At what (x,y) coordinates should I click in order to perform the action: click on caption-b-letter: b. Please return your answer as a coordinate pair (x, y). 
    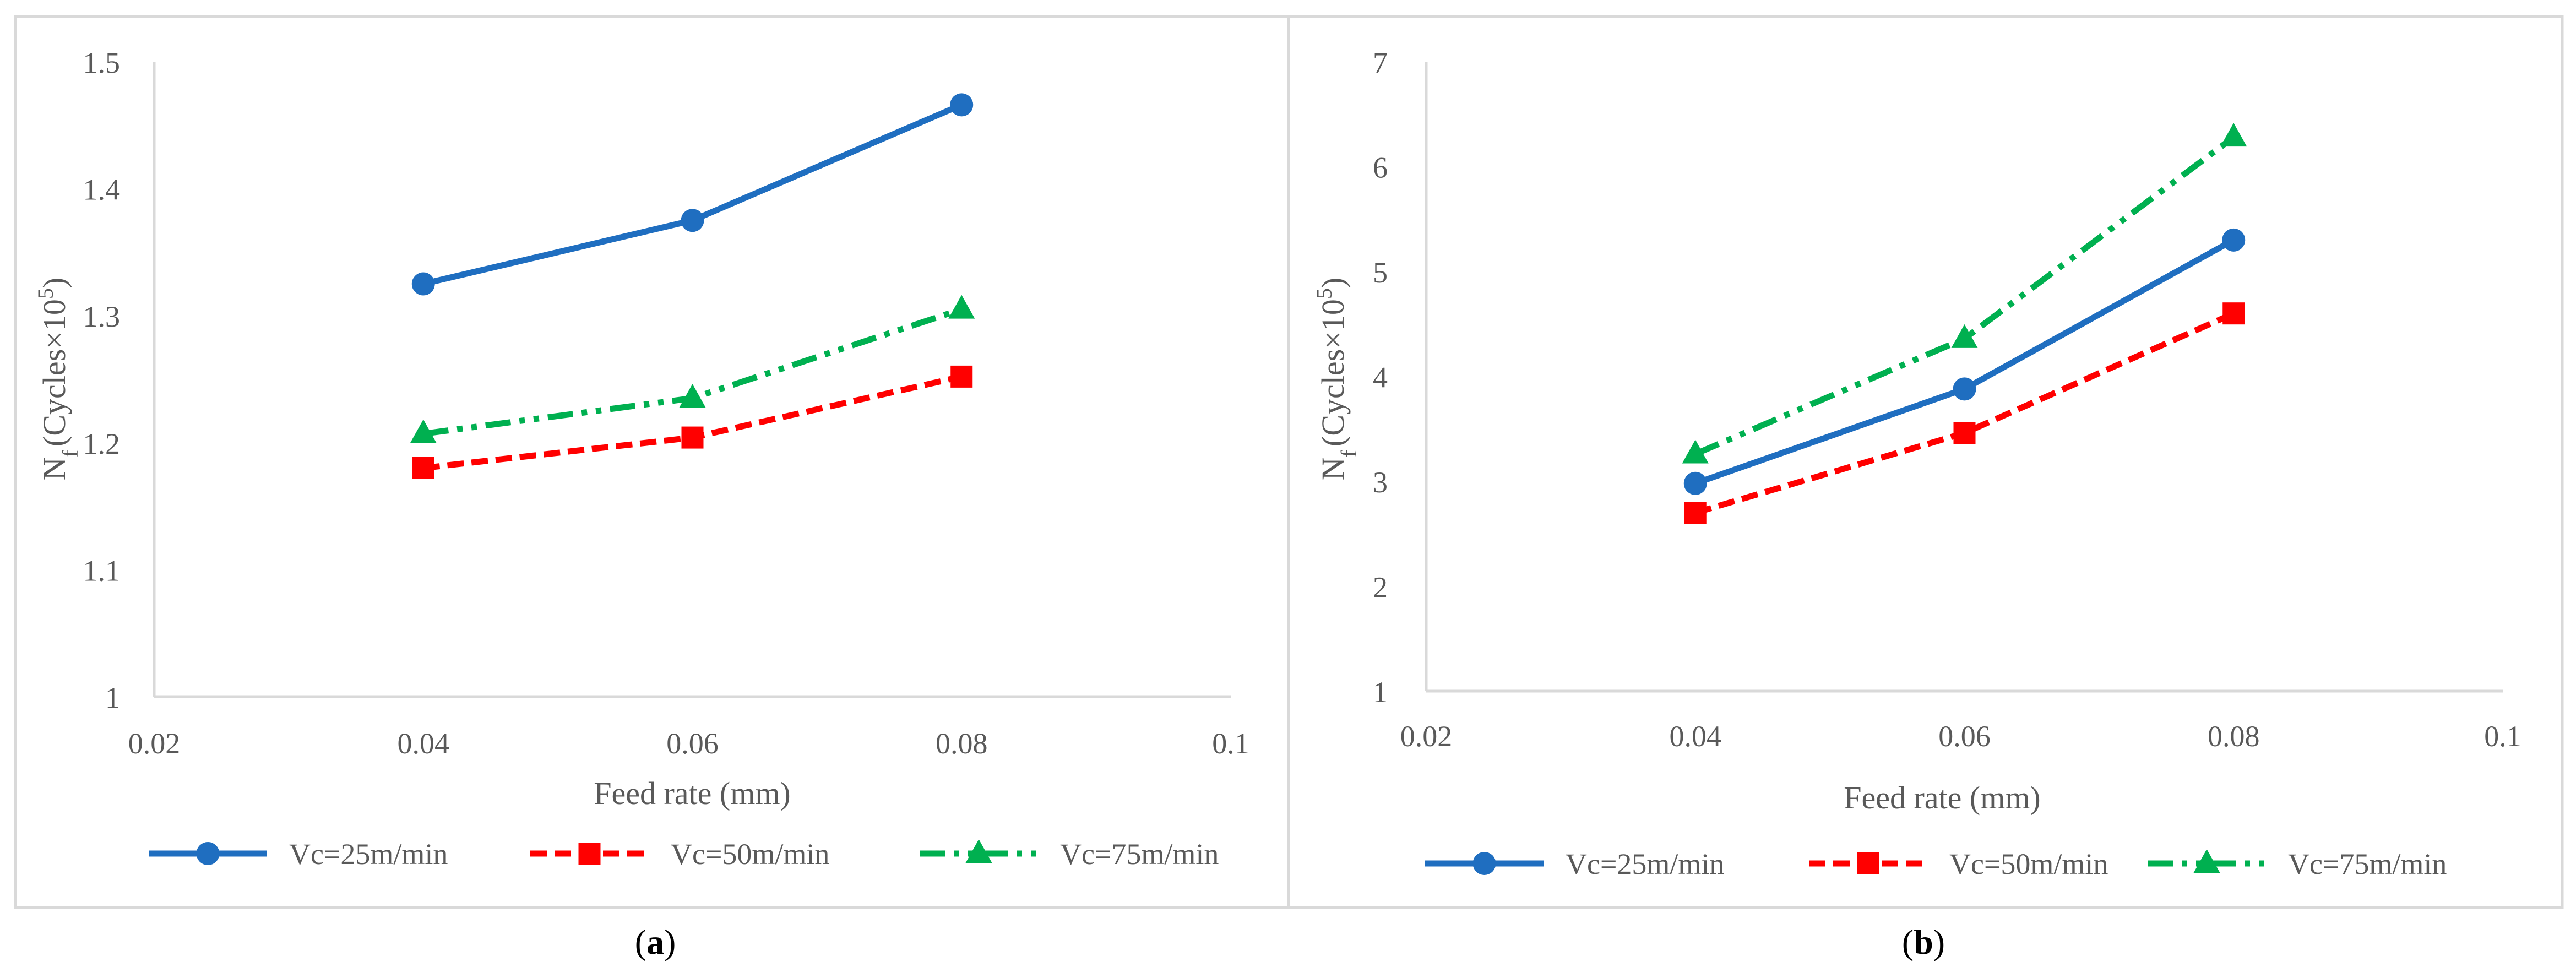
    Looking at the image, I should click on (1924, 941).